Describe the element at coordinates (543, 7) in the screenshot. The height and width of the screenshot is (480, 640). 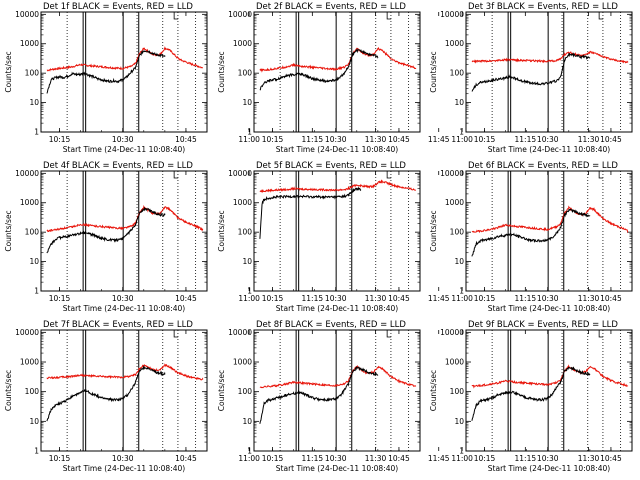
I see `panel-title: Det 3f BLACK = Events, RED = LLD` at that location.